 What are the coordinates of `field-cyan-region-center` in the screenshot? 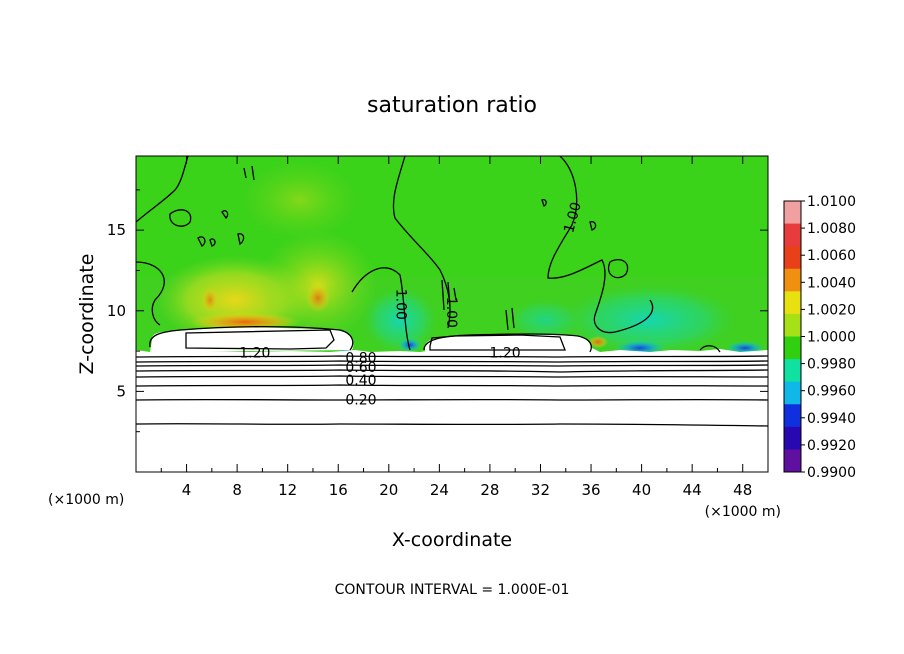 It's located at (400, 320).